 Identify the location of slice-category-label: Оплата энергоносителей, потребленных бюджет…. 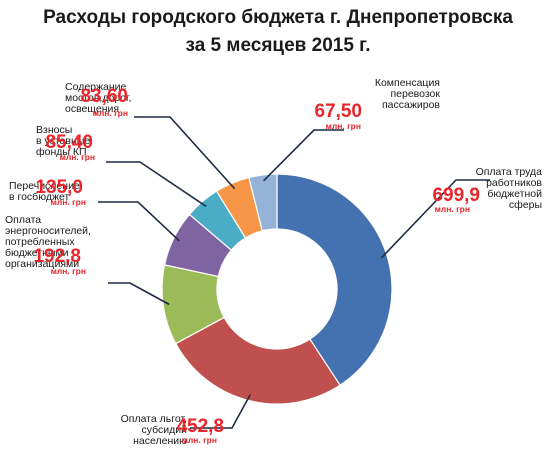
(48, 242).